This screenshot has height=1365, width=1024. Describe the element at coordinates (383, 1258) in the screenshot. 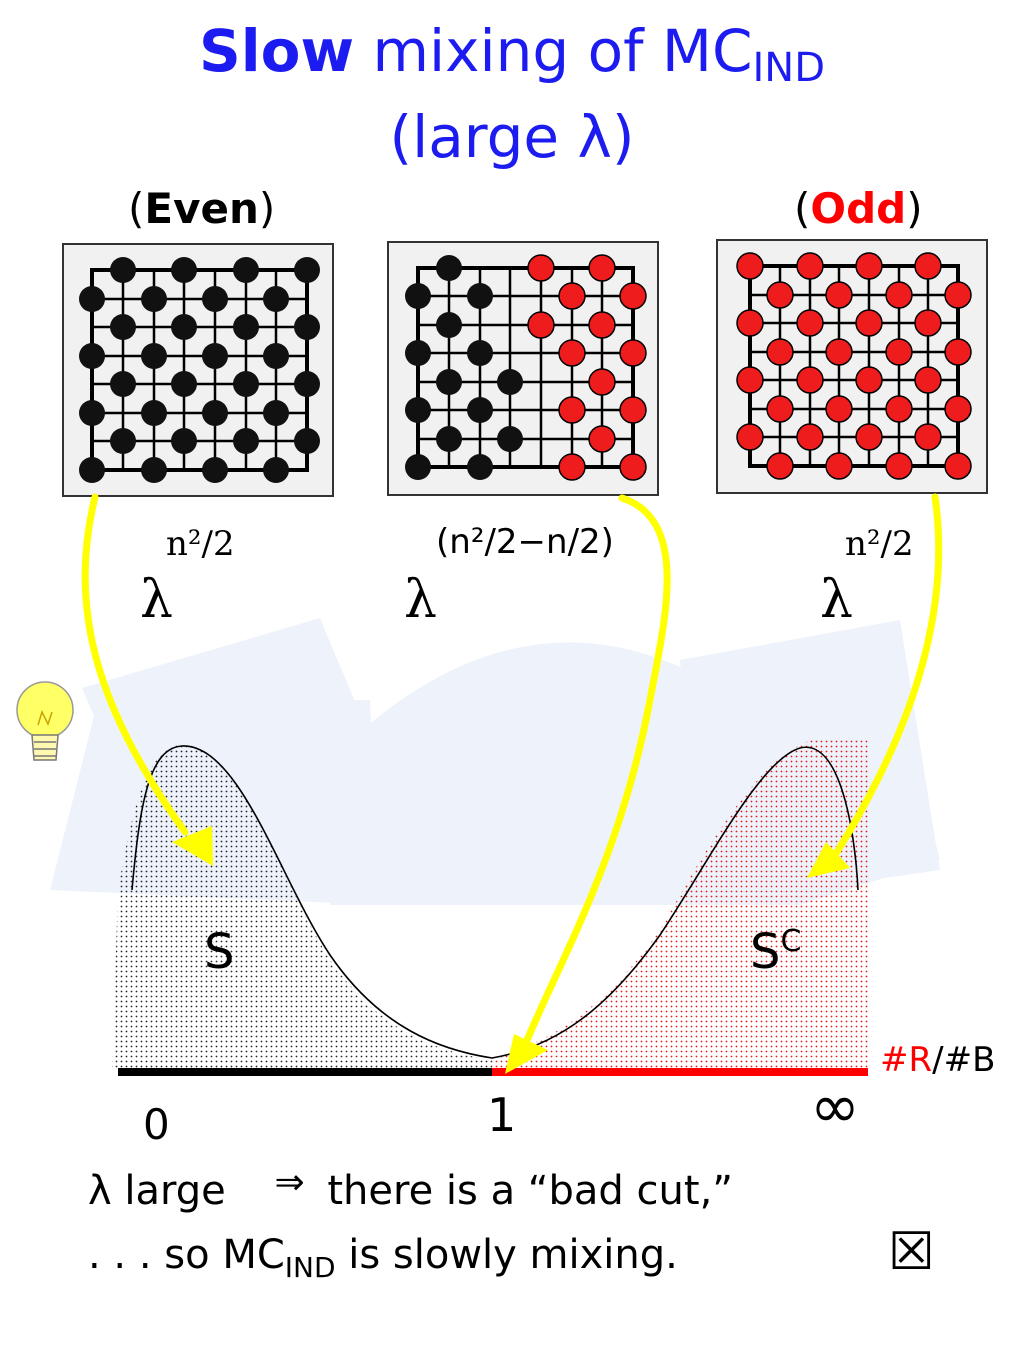

I see `conclusion-line-2: . . . so MCIND is slowly mixing.` at that location.